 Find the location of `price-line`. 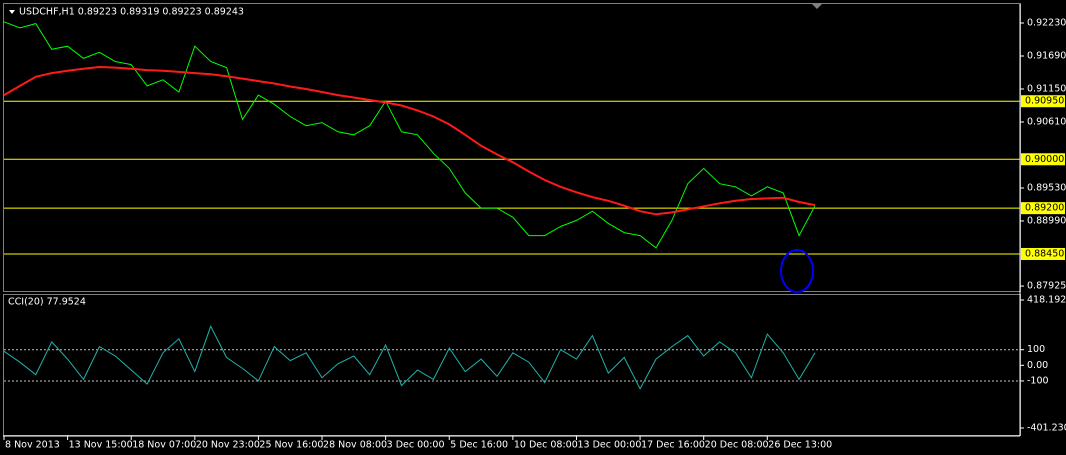

price-line is located at coordinates (409, 357).